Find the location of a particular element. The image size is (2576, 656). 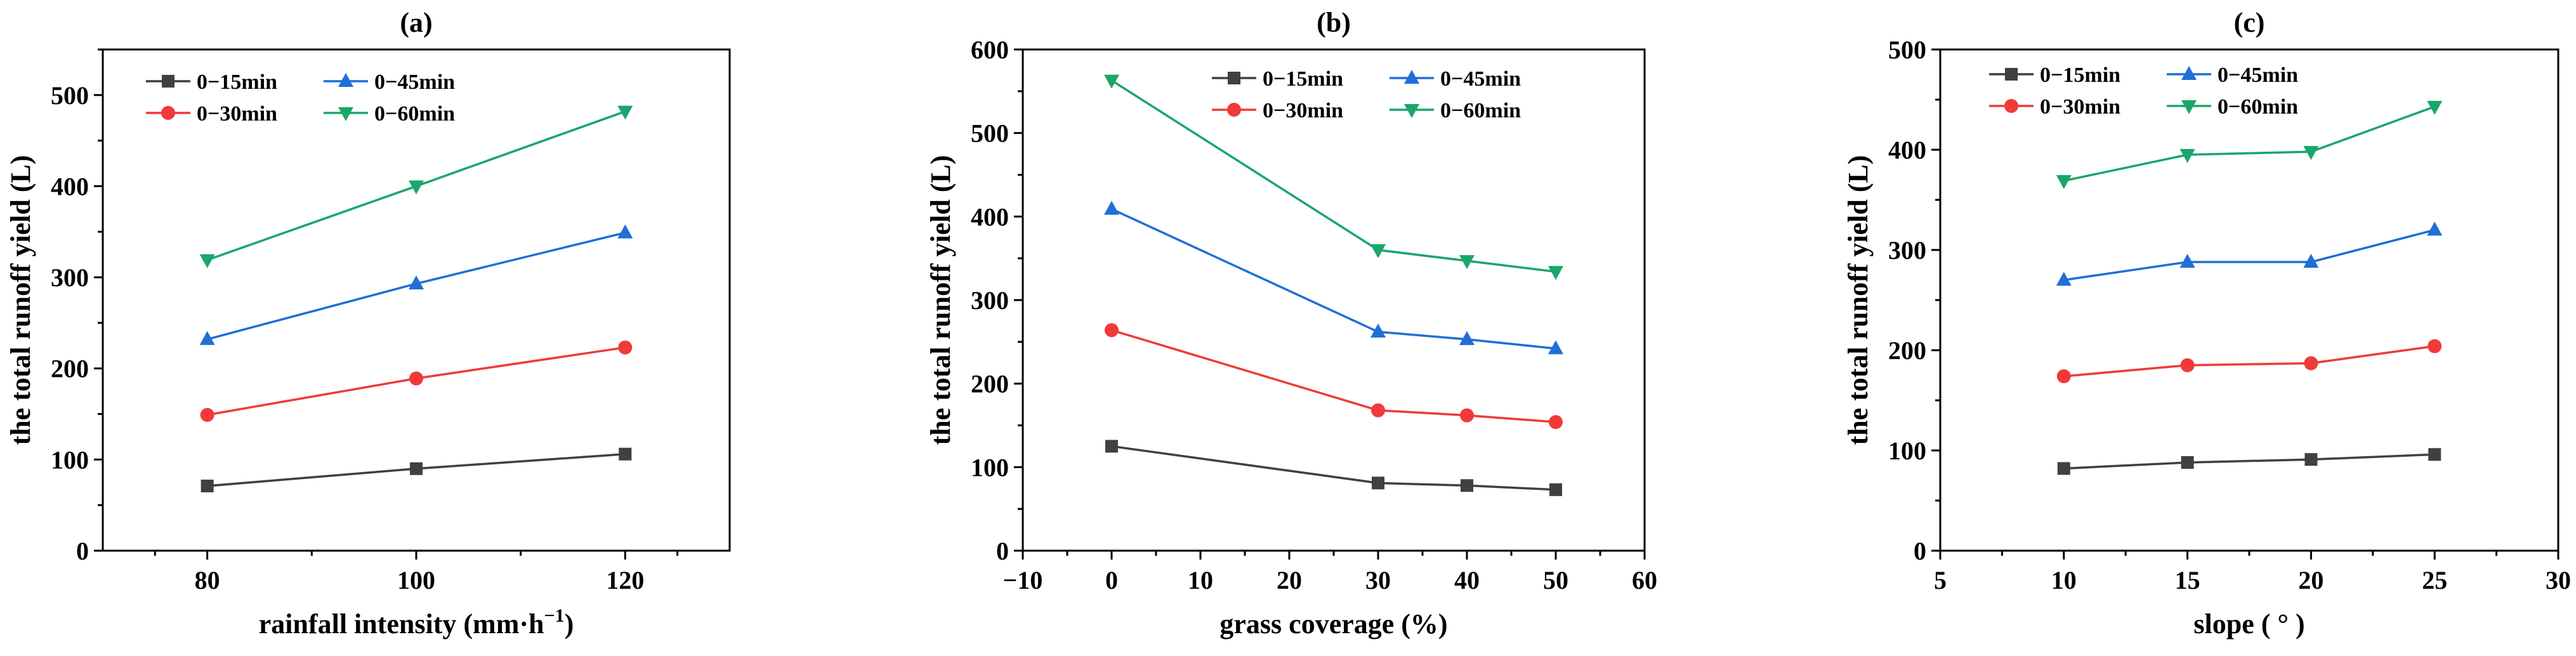

x-tick-label: −10 is located at coordinates (1023, 580).